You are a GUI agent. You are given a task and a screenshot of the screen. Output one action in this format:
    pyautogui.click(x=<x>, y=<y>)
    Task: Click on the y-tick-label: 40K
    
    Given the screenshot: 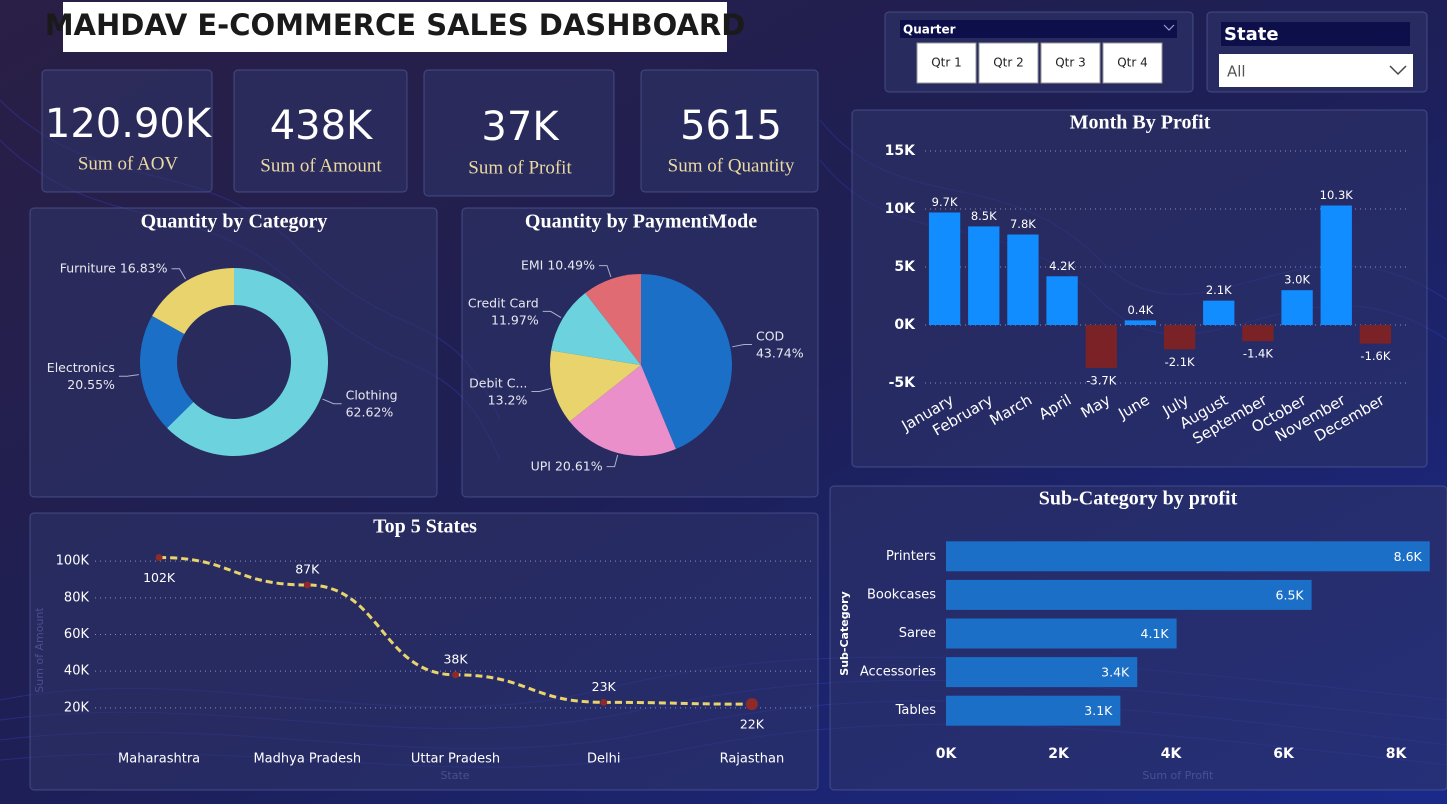 What is the action you would take?
    pyautogui.click(x=77, y=671)
    